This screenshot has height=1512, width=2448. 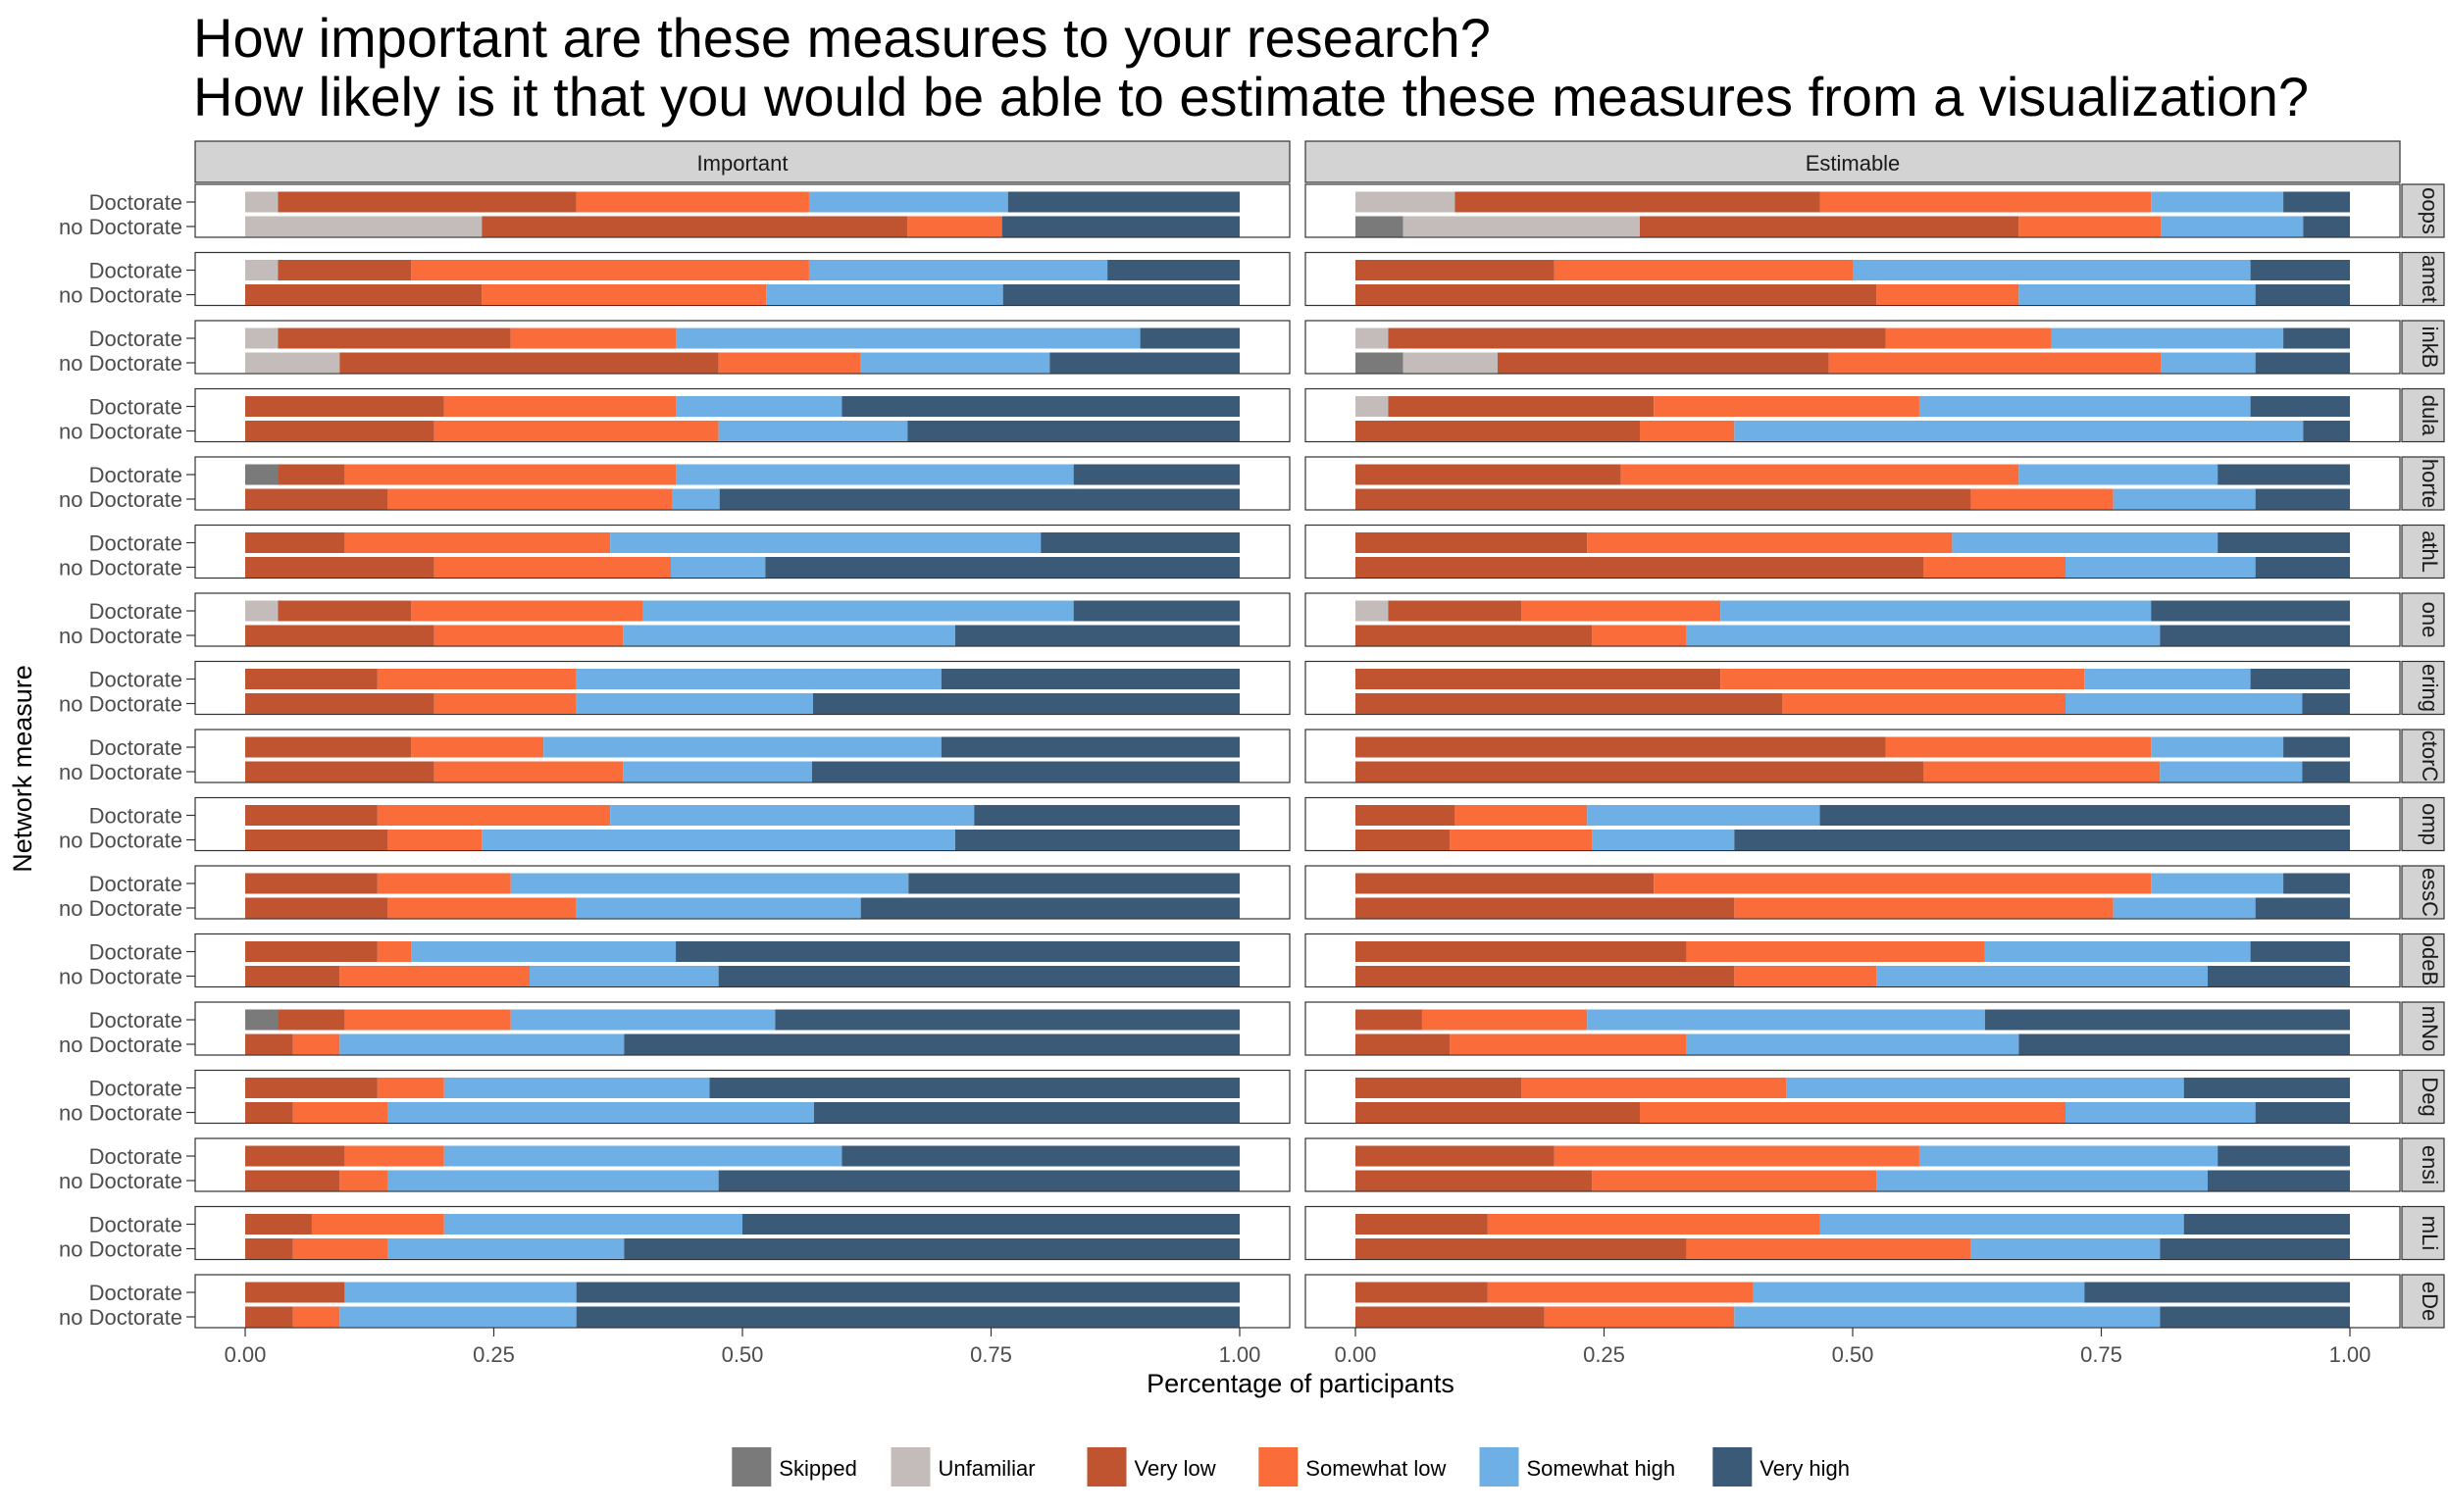 What do you see at coordinates (1805, 1468) in the screenshot?
I see `legend-label: Very high` at bounding box center [1805, 1468].